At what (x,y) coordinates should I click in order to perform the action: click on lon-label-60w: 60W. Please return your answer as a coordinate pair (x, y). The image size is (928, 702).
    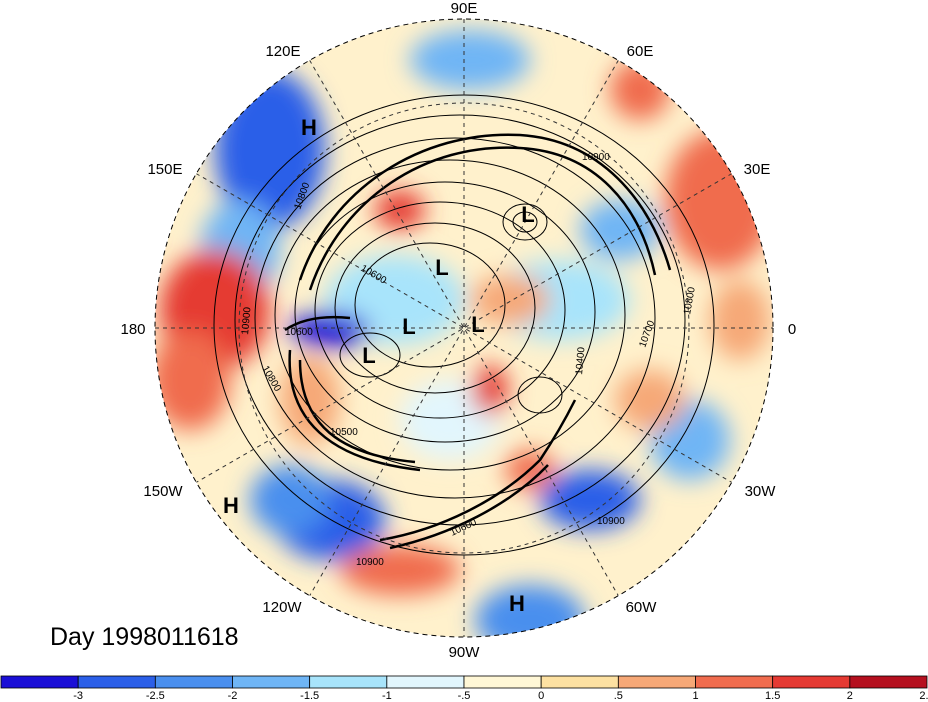
    Looking at the image, I should click on (642, 607).